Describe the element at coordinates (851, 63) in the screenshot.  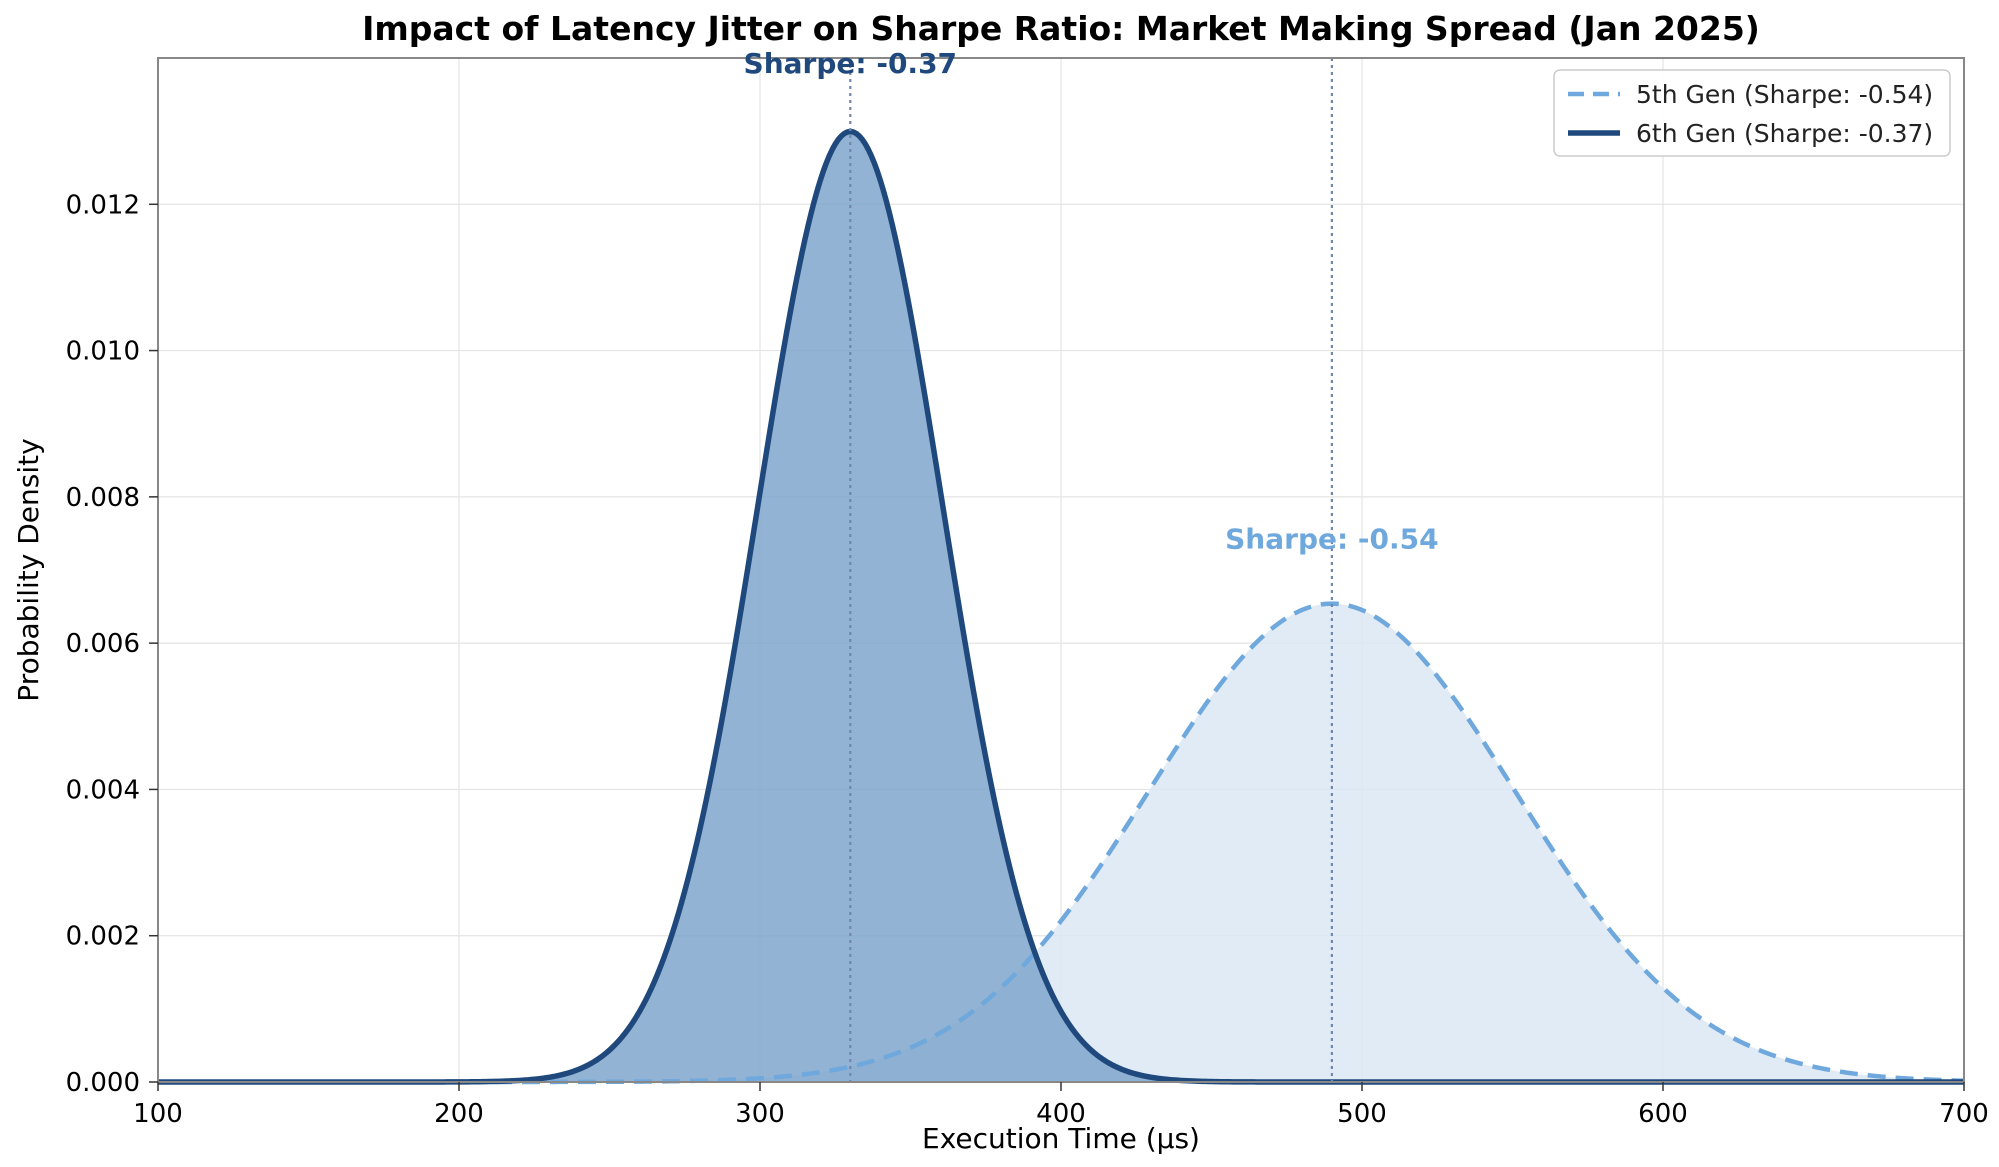
I see `peak-label-2: Sharpe: -0.37` at that location.